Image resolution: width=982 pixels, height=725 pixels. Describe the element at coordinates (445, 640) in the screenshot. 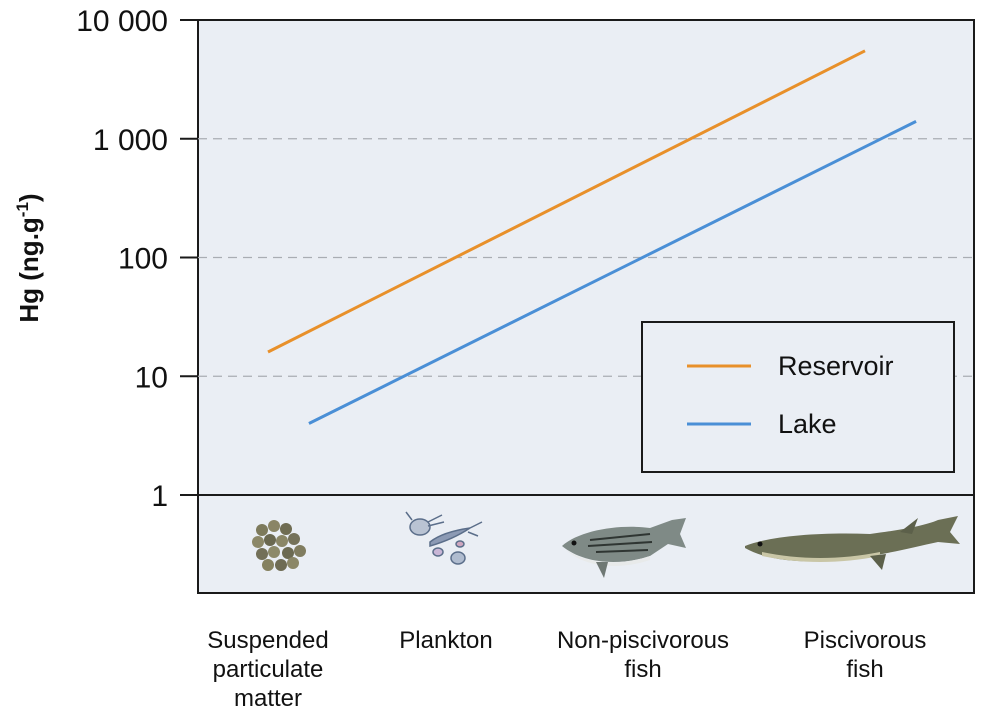

I see `x-category-label: Plankton` at that location.